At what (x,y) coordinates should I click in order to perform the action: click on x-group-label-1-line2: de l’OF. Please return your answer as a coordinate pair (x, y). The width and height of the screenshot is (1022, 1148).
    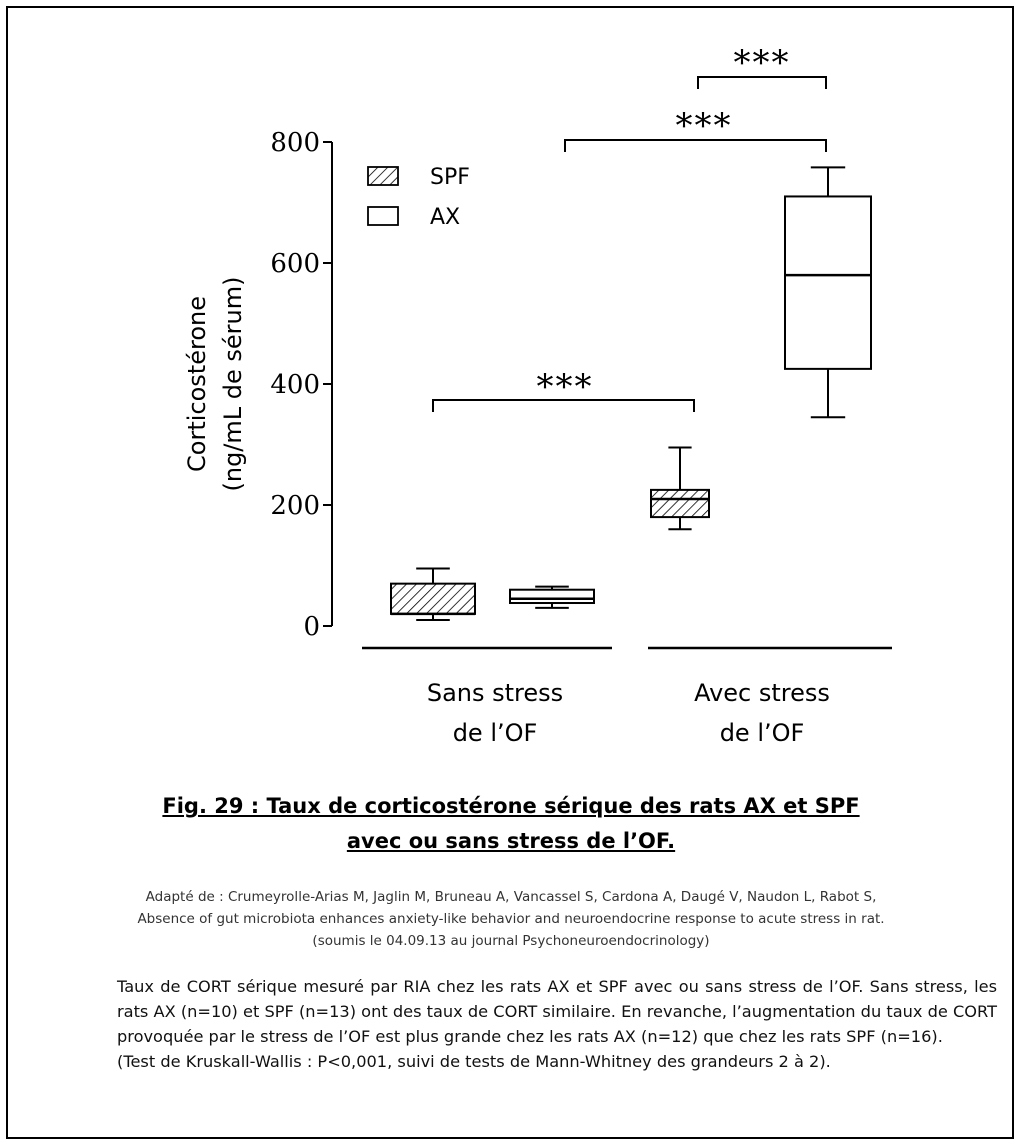
    Looking at the image, I should click on (495, 733).